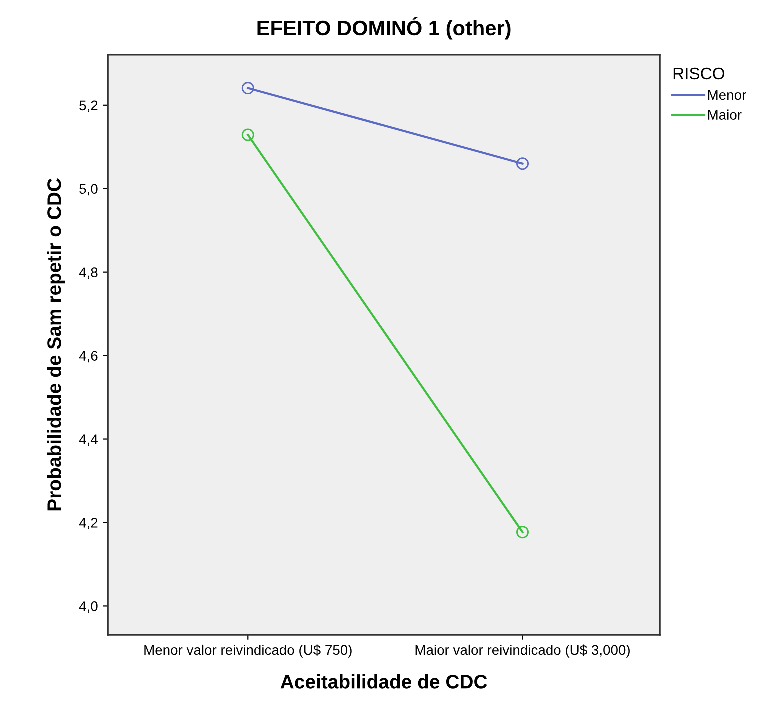 This screenshot has width=772, height=704. What do you see at coordinates (725, 115) in the screenshot?
I see `legend-label: Maior` at bounding box center [725, 115].